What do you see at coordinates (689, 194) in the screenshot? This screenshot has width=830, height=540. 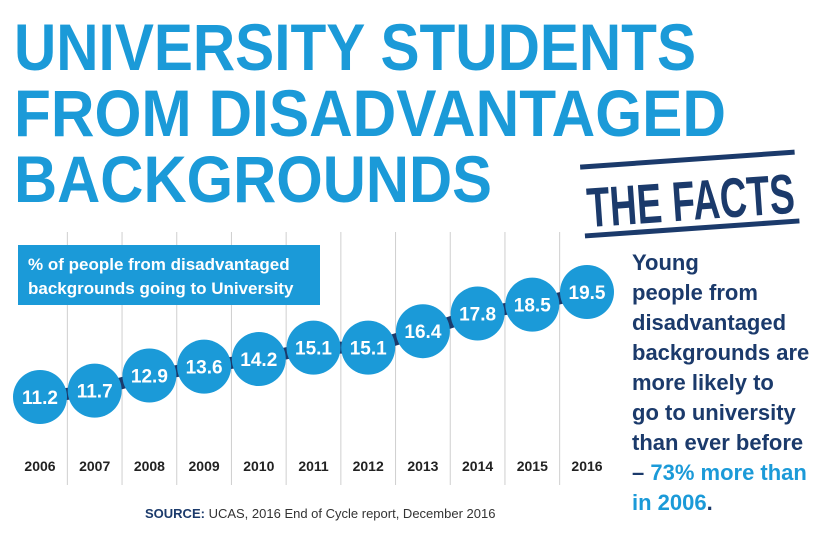 I see `the-facts-stamp: THE FACTS` at bounding box center [689, 194].